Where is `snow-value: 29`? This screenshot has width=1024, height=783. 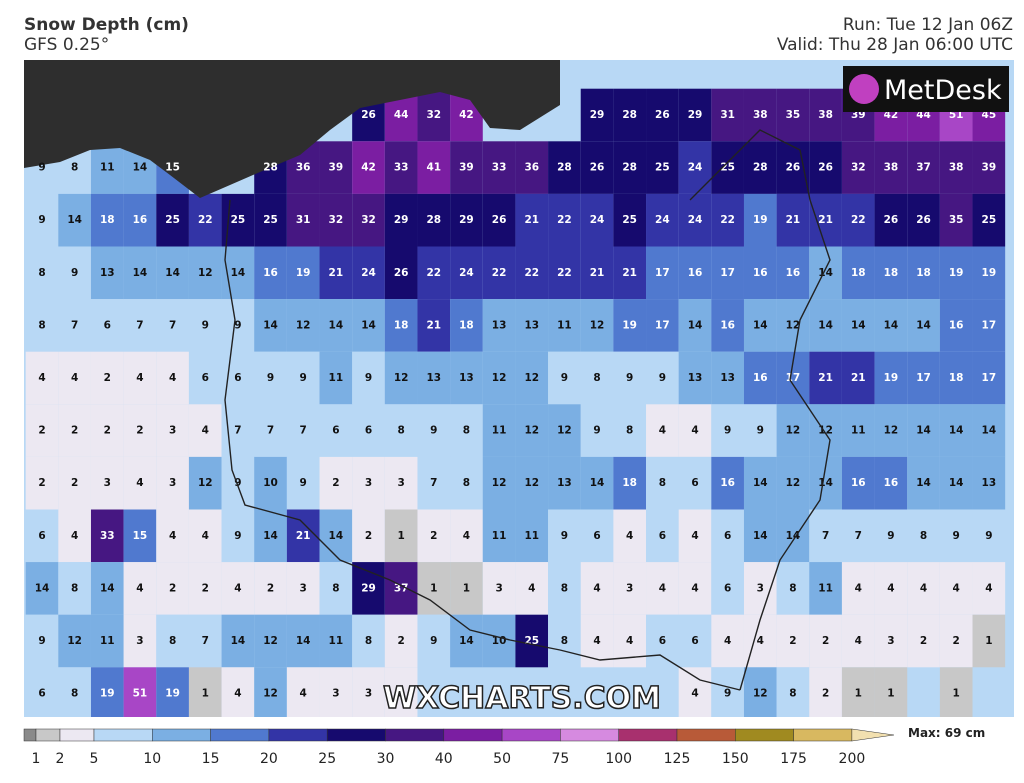 snow-value: 29 is located at coordinates (401, 220).